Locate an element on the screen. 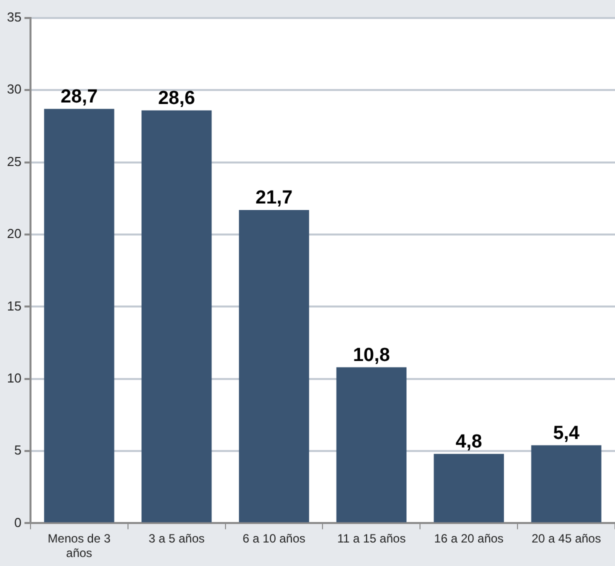  x-tick-label: 16 a 20 años is located at coordinates (469, 539).